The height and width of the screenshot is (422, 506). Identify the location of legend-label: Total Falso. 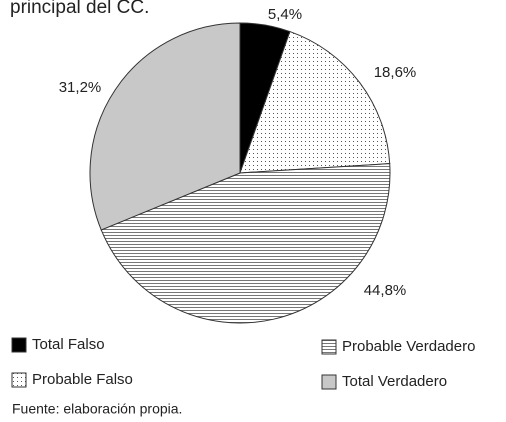
(68, 344).